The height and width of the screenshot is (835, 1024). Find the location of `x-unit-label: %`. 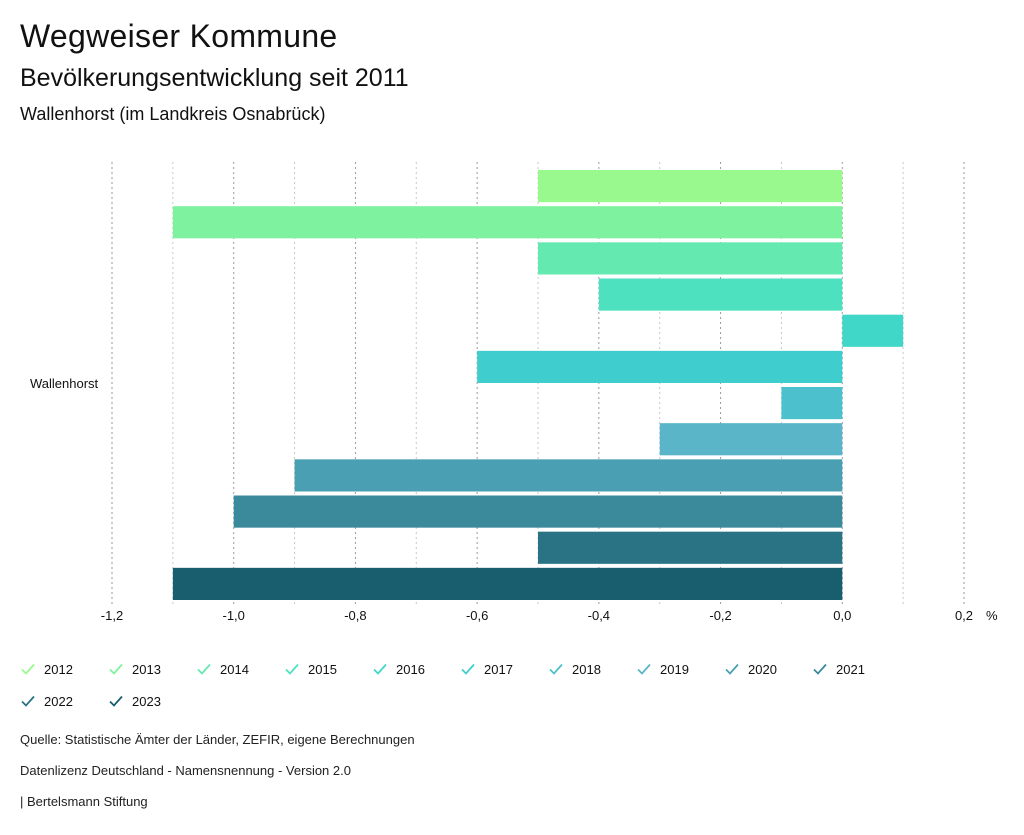

x-unit-label: % is located at coordinates (992, 615).